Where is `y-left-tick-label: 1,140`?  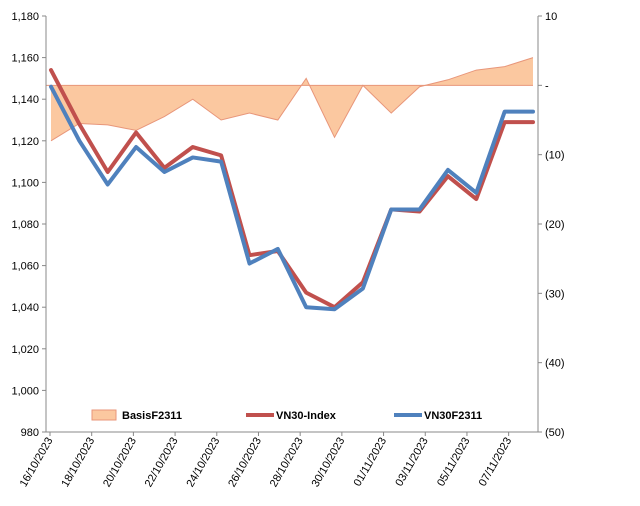 y-left-tick-label: 1,140 is located at coordinates (25, 100).